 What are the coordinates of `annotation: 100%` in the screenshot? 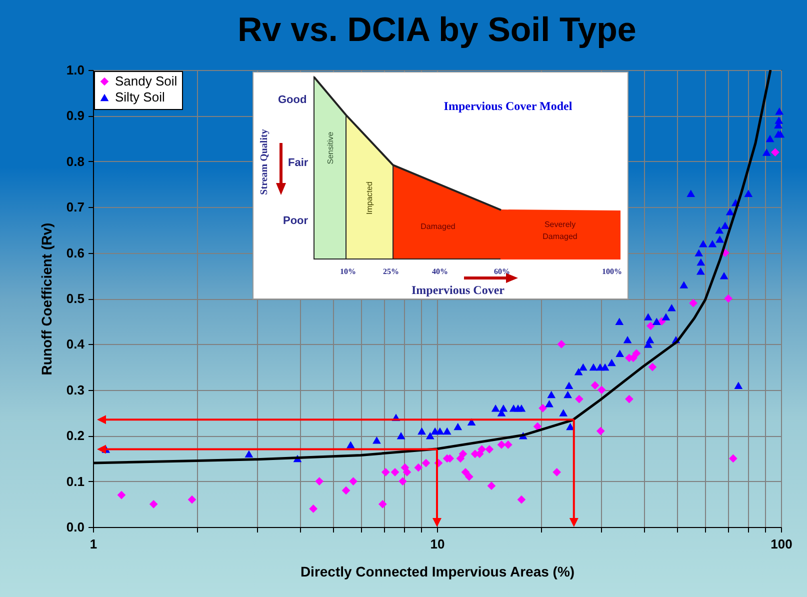 It's located at (612, 271).